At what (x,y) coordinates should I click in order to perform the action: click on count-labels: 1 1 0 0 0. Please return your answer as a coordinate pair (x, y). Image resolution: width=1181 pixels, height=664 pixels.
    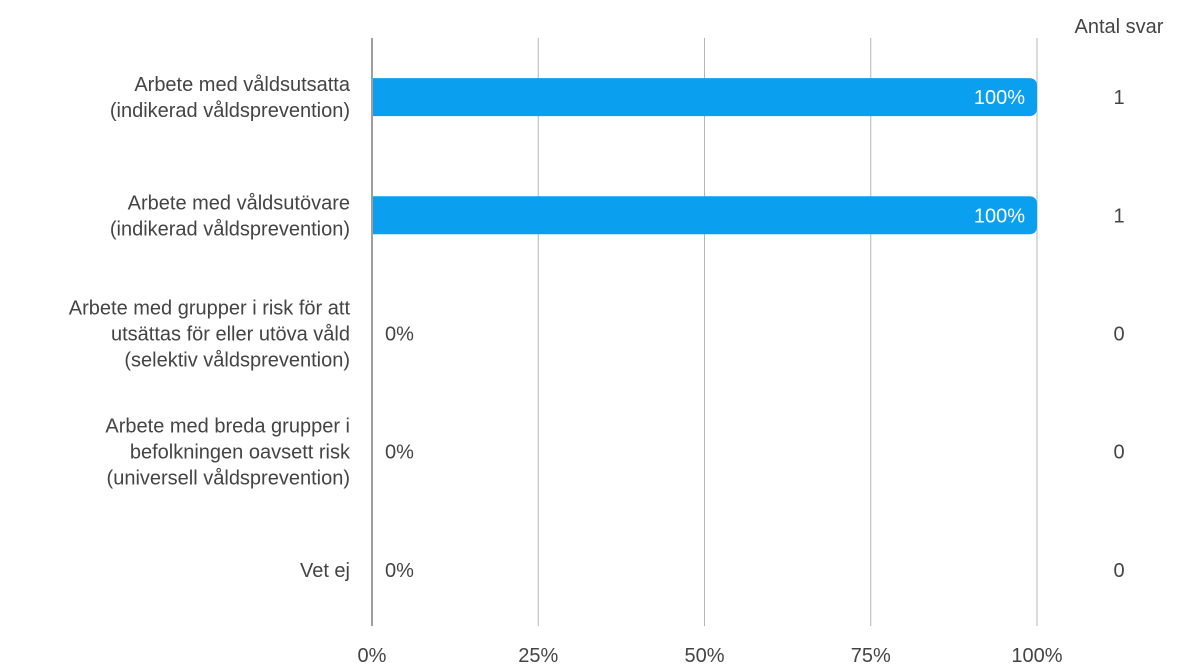
    Looking at the image, I should click on (1118, 334).